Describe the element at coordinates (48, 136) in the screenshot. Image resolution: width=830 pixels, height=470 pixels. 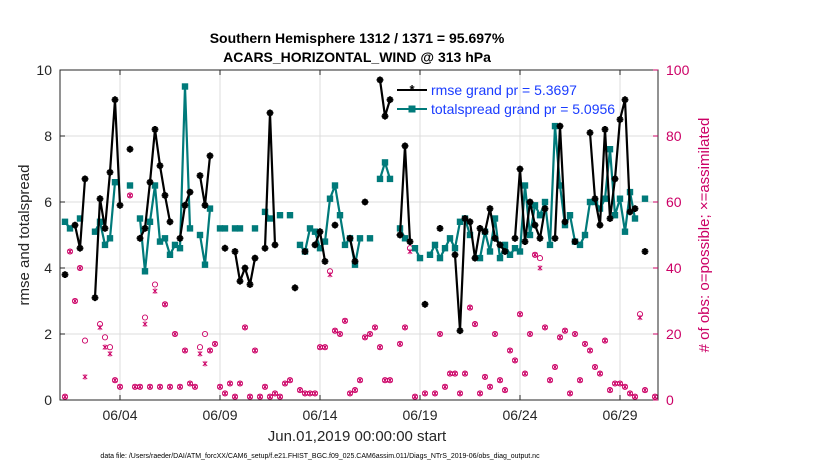
I see `y-tick-label: 8` at that location.